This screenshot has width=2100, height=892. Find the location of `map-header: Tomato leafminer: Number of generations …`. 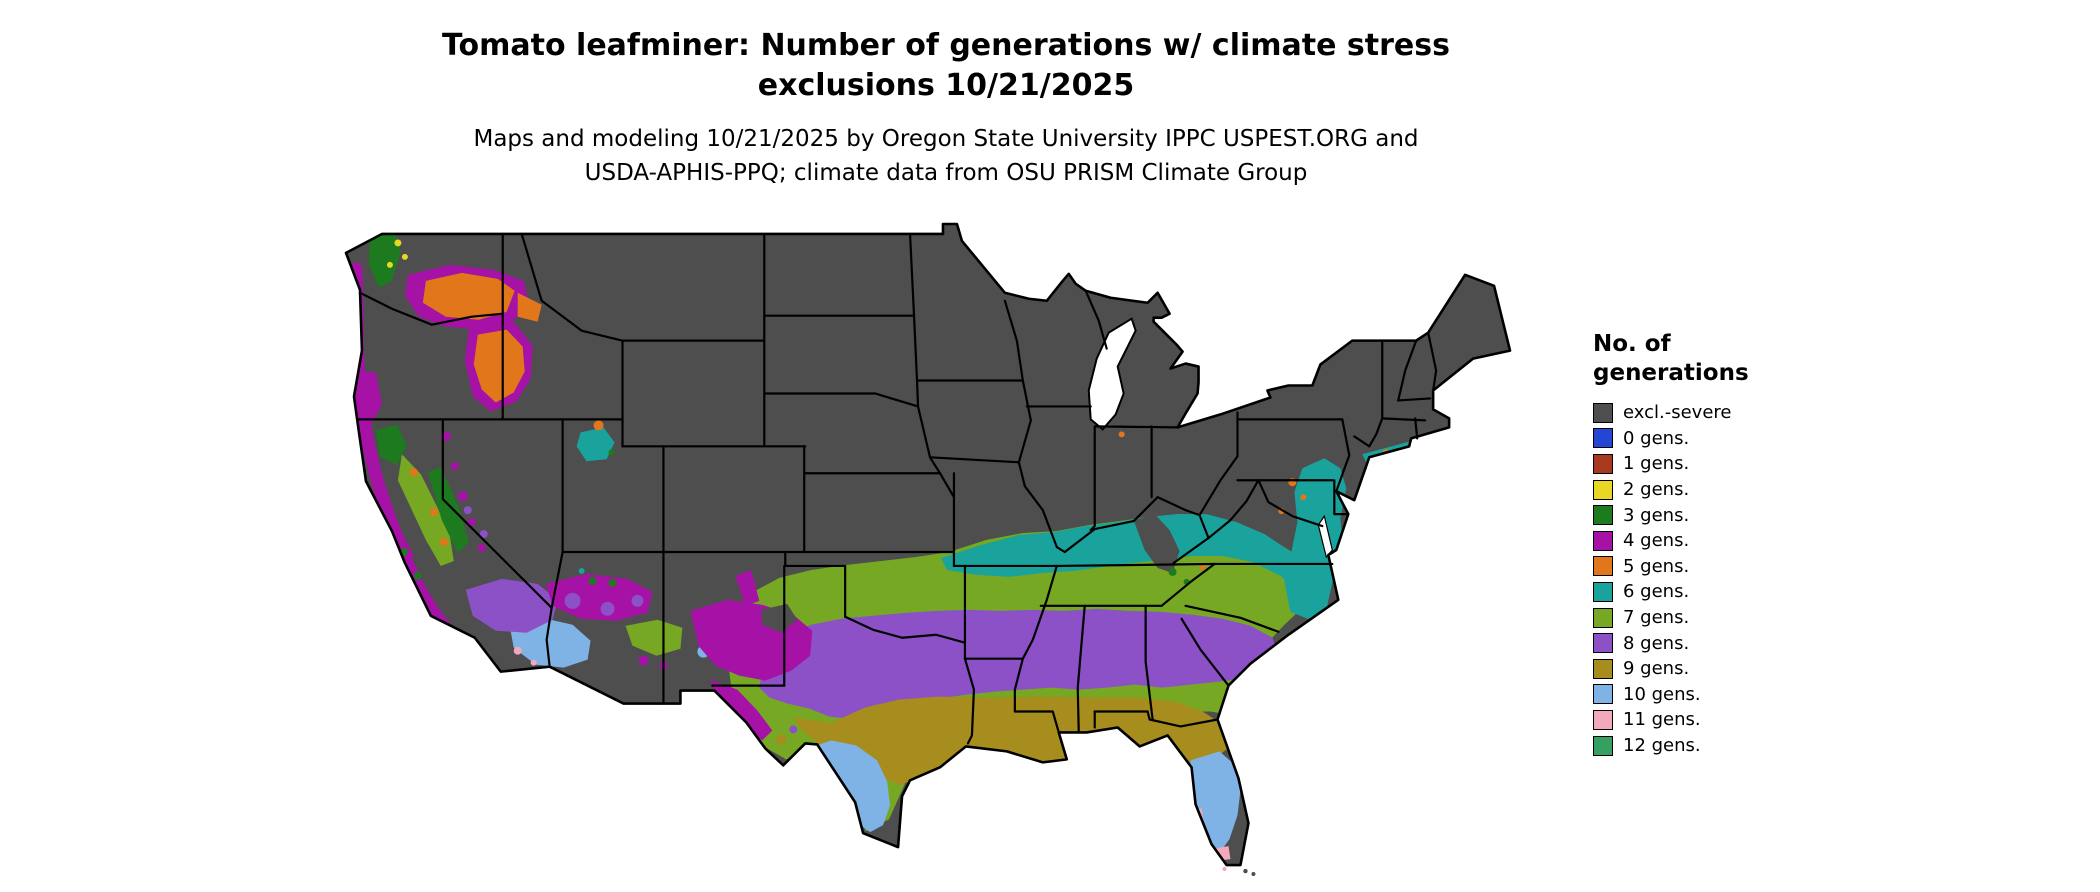

map-header: Tomato leafminer: Number of generations … is located at coordinates (946, 66).